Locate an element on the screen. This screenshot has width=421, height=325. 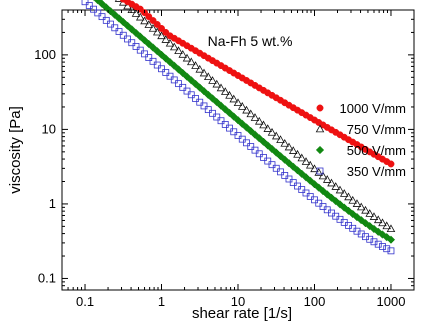
y-axis-title: viscosity [Pa] is located at coordinates (15, 150).